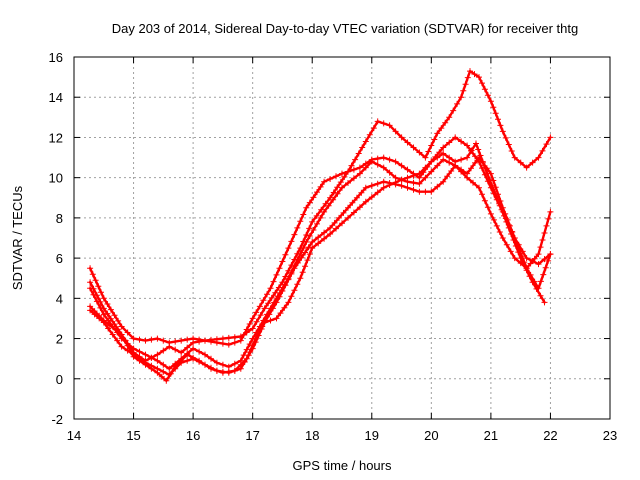  What do you see at coordinates (193, 435) in the screenshot?
I see `x-tick-label: 16` at bounding box center [193, 435].